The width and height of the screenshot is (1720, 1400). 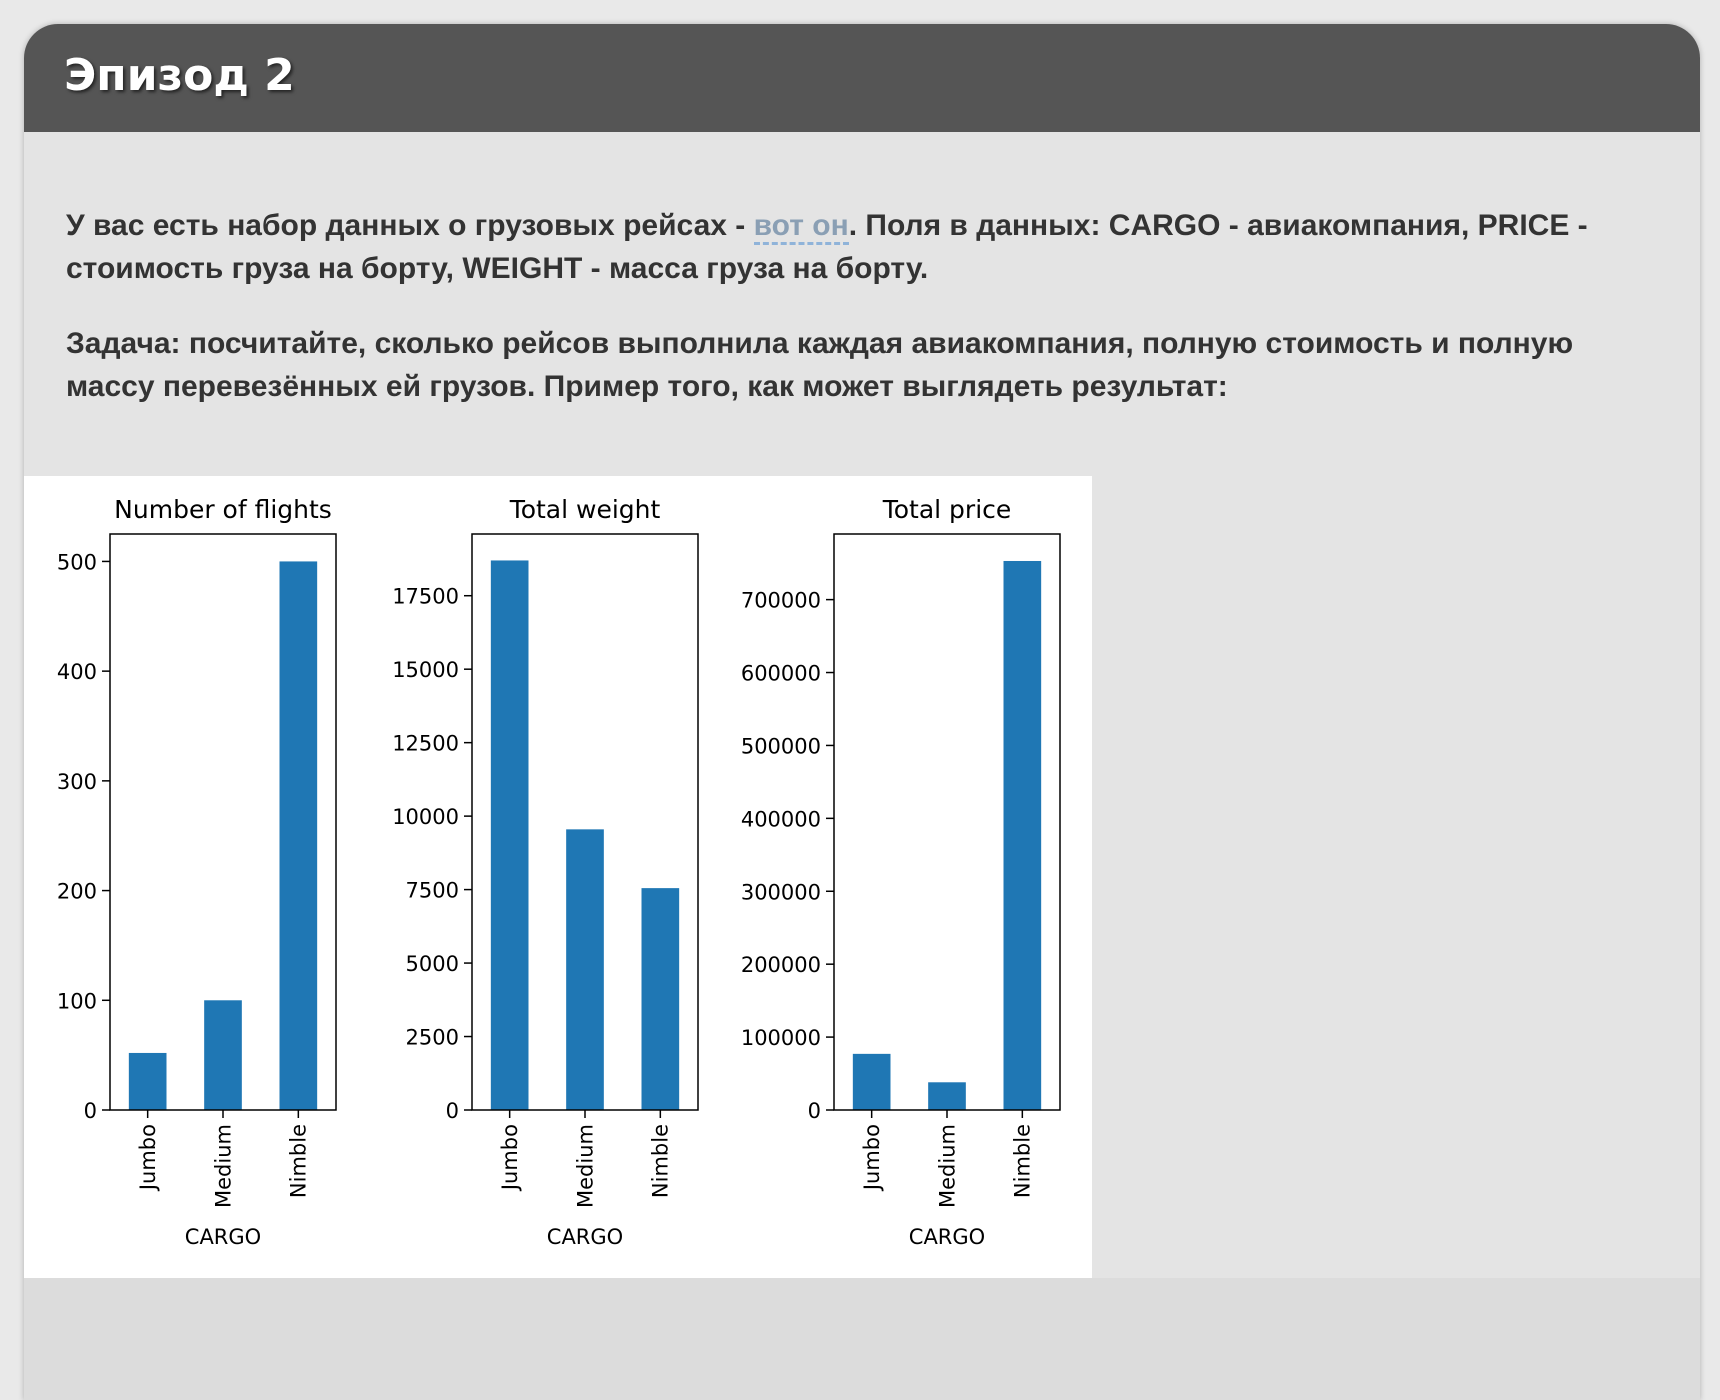 What do you see at coordinates (947, 509) in the screenshot?
I see `chart-title: Total price` at bounding box center [947, 509].